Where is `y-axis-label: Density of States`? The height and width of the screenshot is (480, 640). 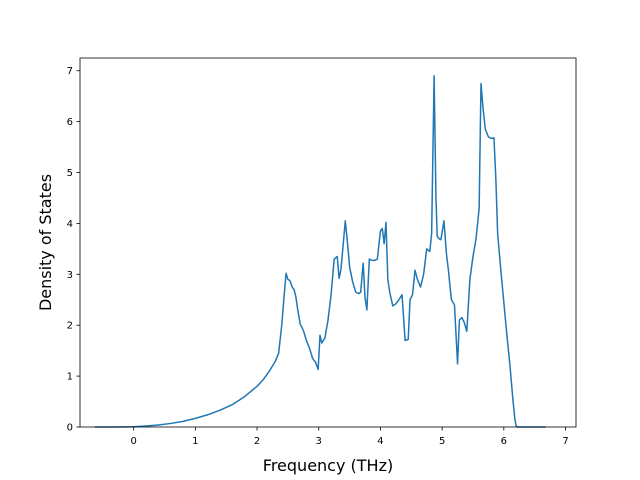
y-axis-label: Density of States is located at coordinates (45, 242).